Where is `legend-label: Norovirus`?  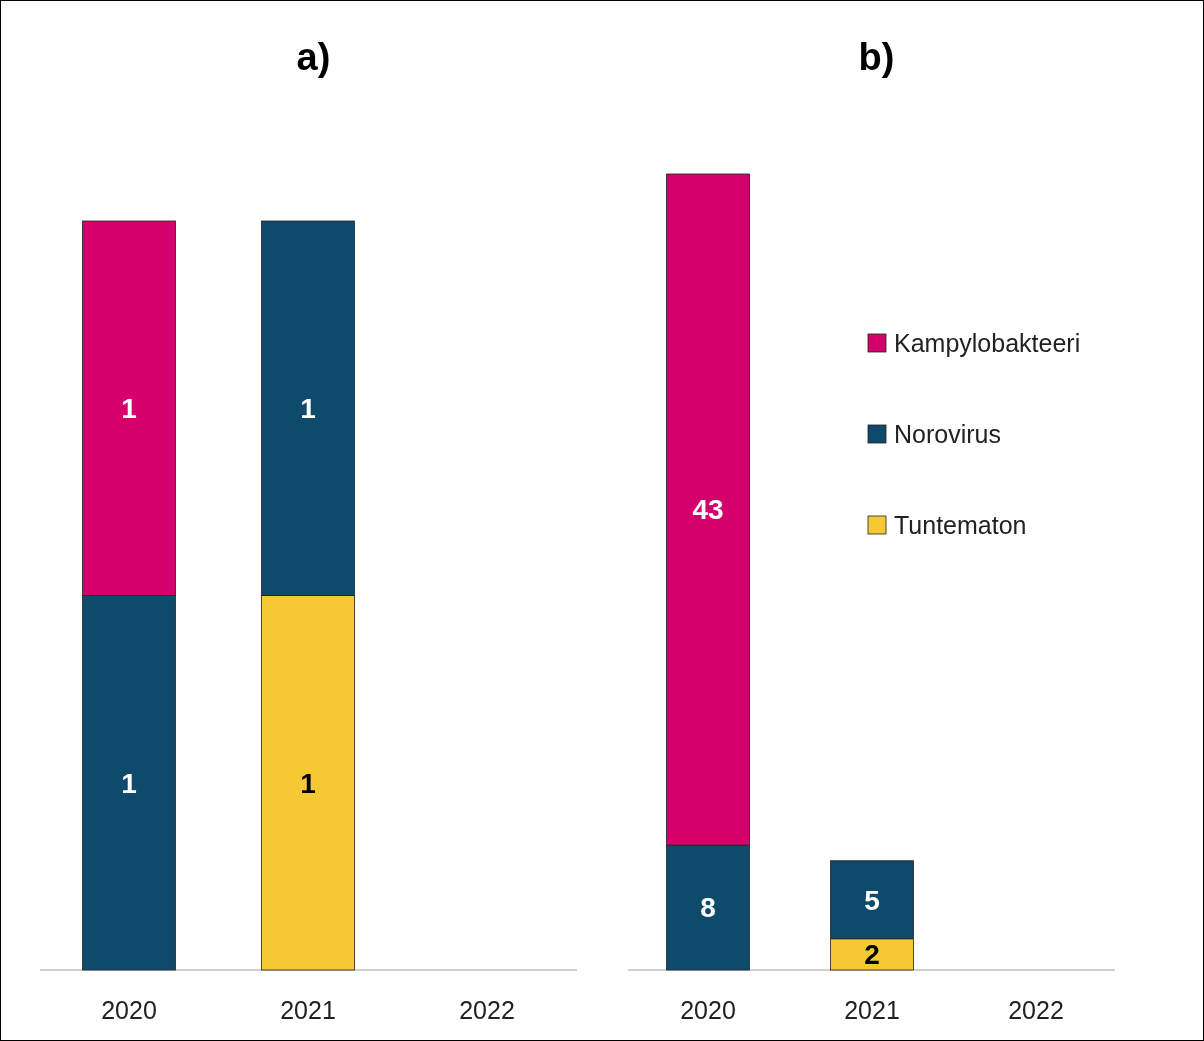
legend-label: Norovirus is located at coordinates (947, 433).